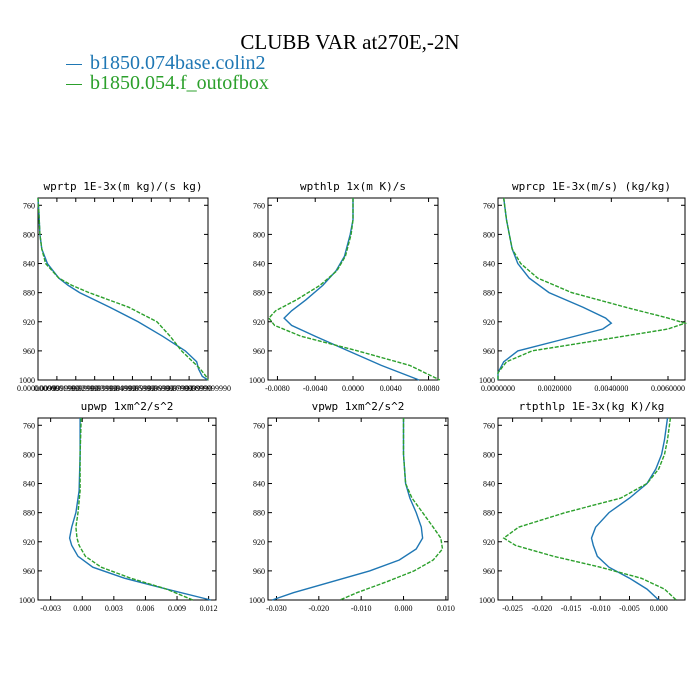  What do you see at coordinates (208, 388) in the screenshot?
I see `x-tick-label: 0.0899999990` at bounding box center [208, 388].